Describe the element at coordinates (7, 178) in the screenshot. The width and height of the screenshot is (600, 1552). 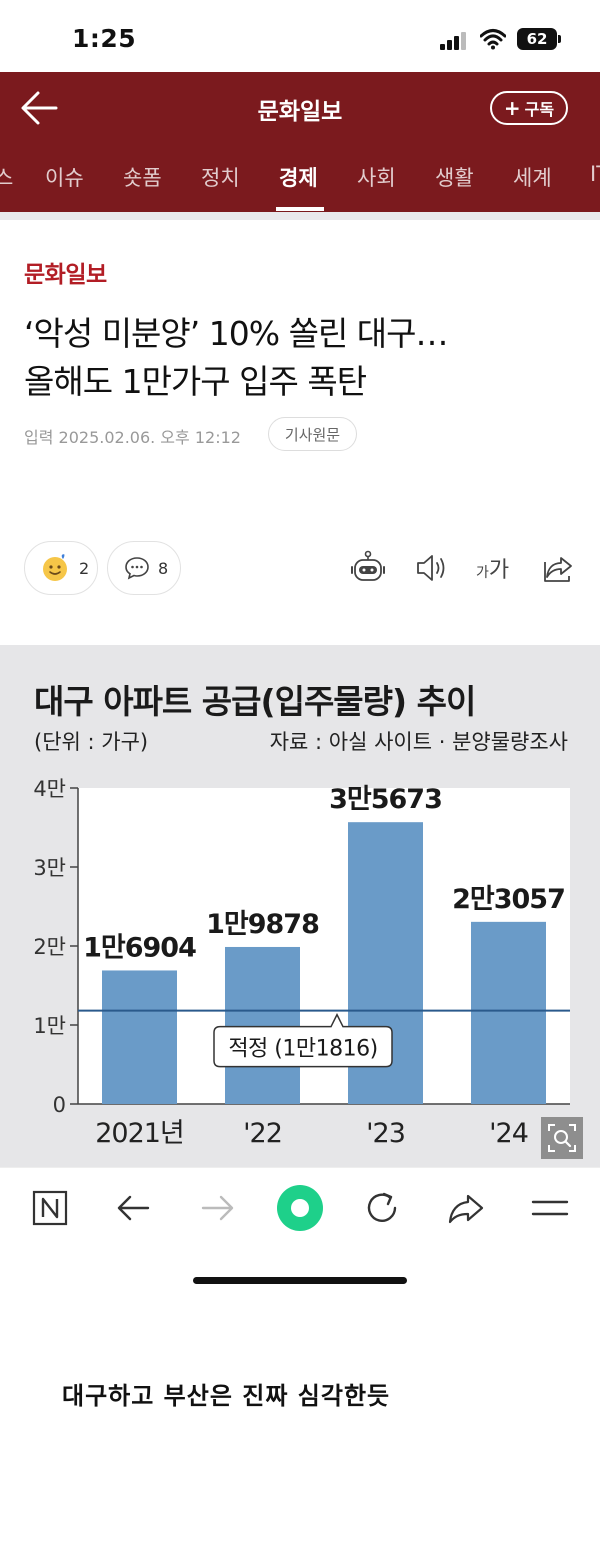
I see `tab-partial: 스` at that location.